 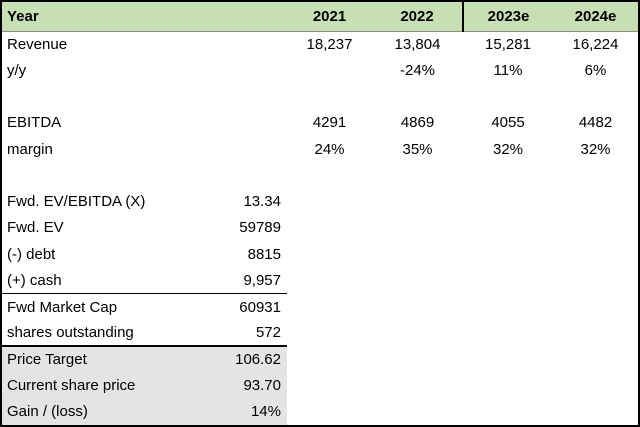 I want to click on value-cell-2023e: 15,281, so click(x=508, y=44).